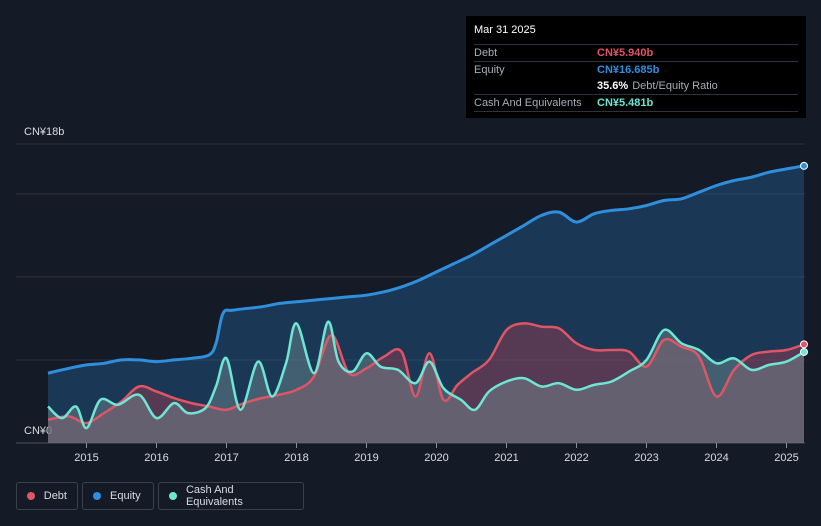  I want to click on y-axis-max-label: CN¥18b, so click(44, 132).